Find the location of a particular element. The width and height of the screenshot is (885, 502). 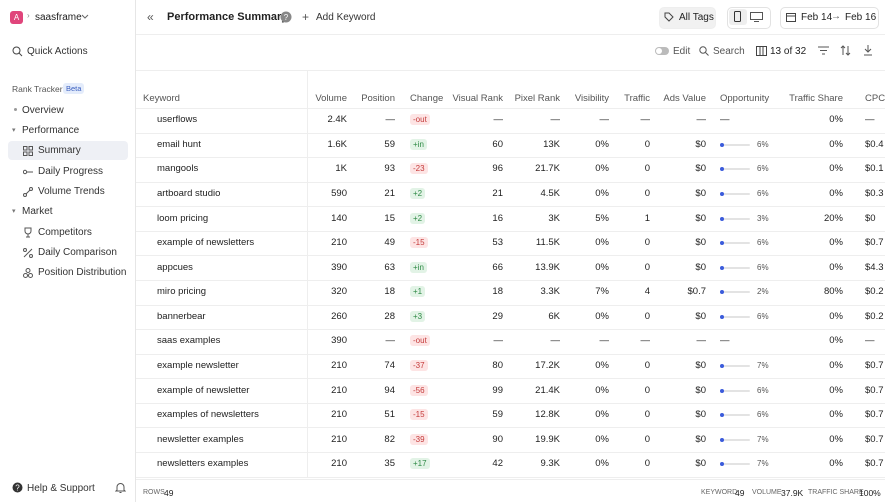

change-badge: +3 is located at coordinates (418, 316).